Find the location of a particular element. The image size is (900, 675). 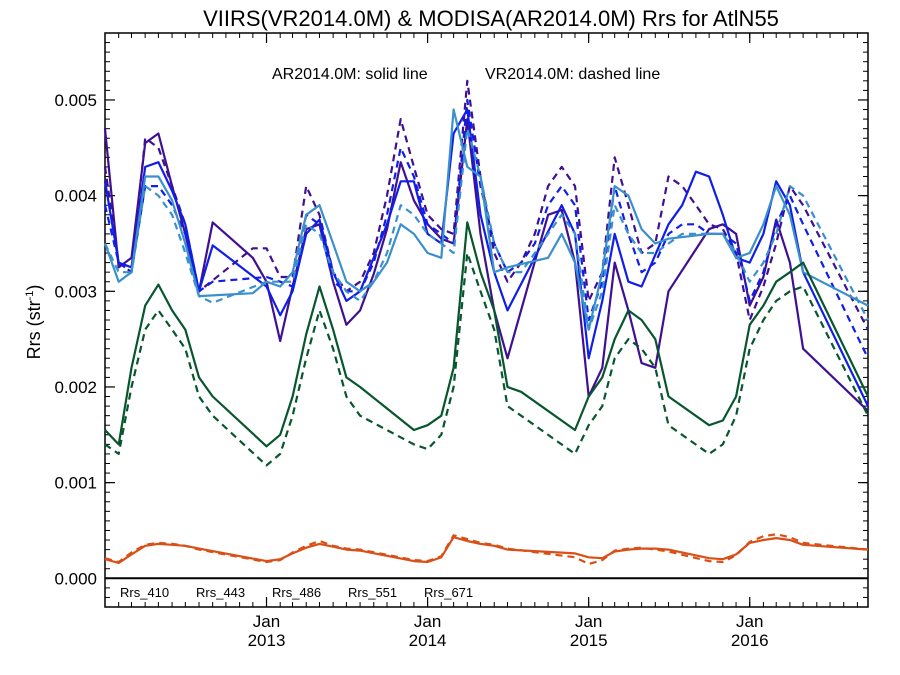

legend-rrs-486: Rrs_486 is located at coordinates (296, 592).